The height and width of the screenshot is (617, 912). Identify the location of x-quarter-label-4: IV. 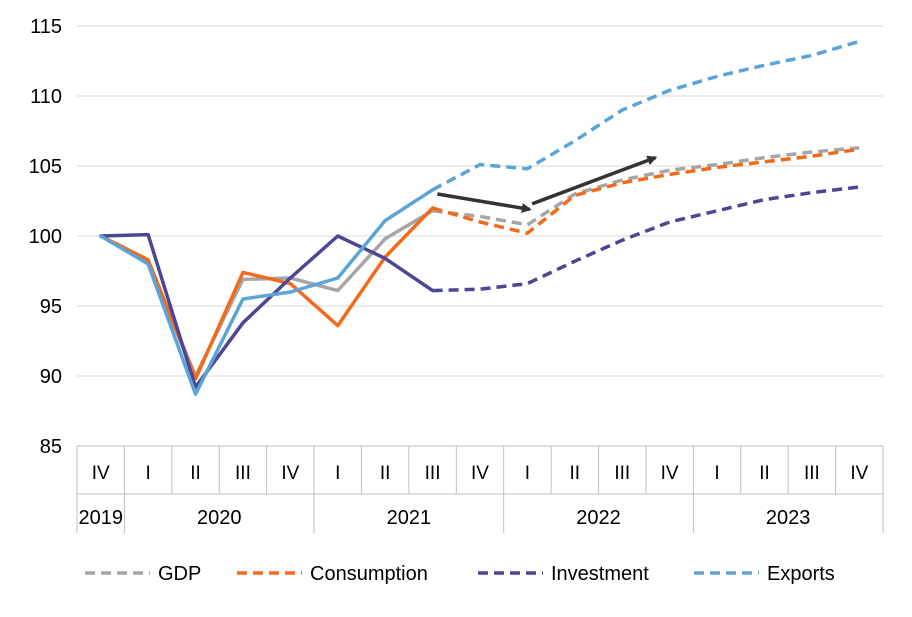
(290, 473).